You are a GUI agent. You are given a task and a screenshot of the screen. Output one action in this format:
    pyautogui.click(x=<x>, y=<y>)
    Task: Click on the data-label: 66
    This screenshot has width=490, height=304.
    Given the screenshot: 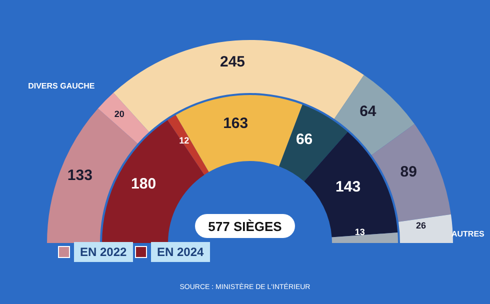 What is the action you would take?
    pyautogui.click(x=304, y=139)
    